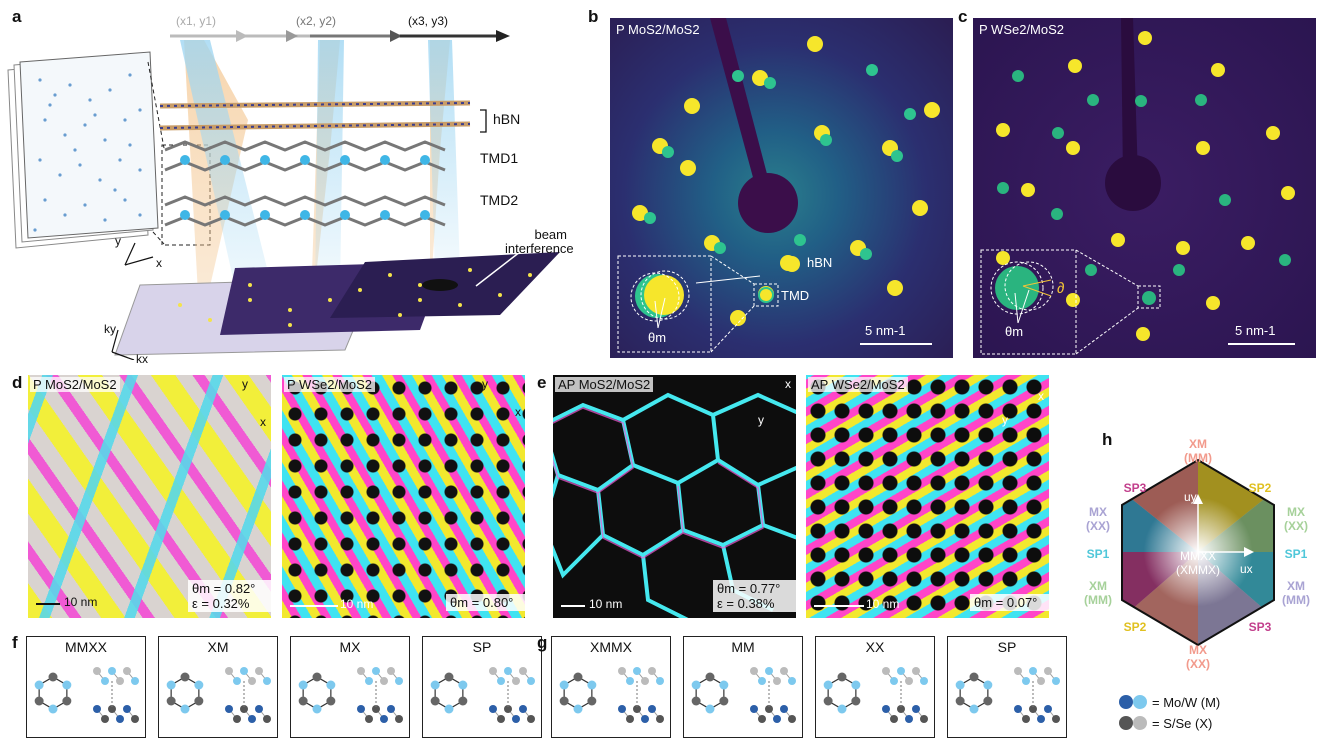  I want to click on stacking-config-box: MX, so click(350, 687).